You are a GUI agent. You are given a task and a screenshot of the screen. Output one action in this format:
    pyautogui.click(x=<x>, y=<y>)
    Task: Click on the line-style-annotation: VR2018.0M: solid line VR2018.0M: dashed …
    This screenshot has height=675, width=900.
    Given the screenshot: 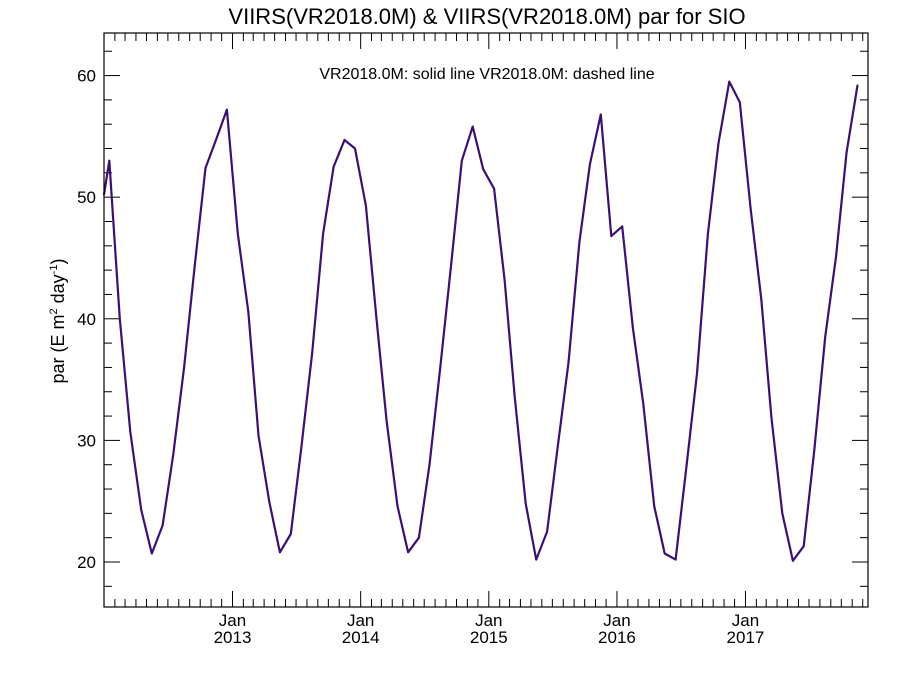 What is the action you would take?
    pyautogui.click(x=486, y=74)
    